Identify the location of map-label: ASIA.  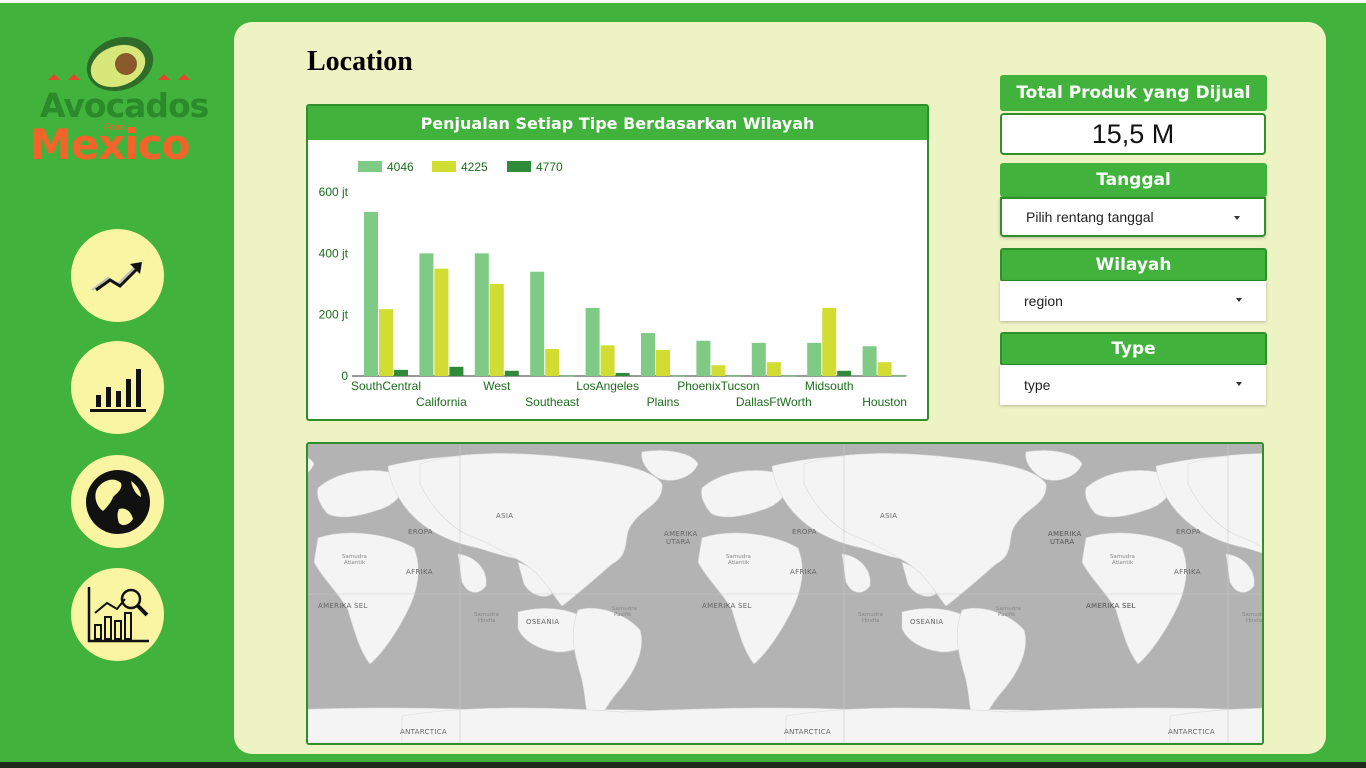
(504, 516).